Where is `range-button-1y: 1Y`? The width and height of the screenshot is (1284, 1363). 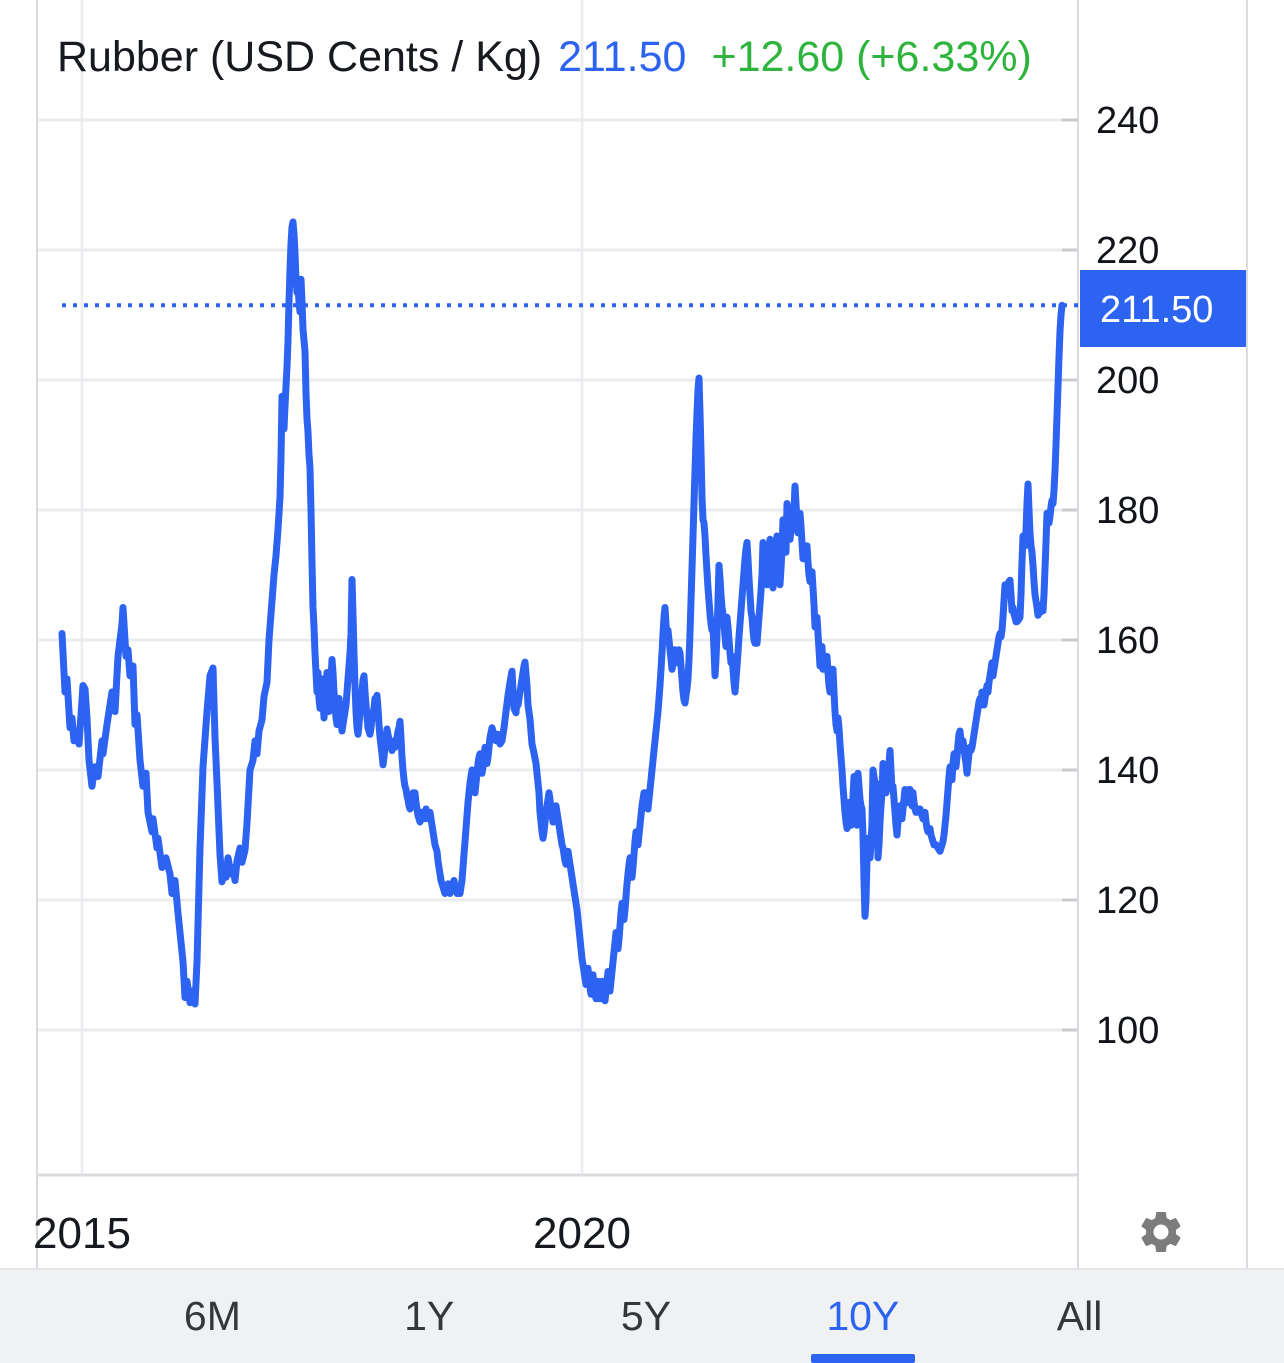 range-button-1y: 1Y is located at coordinates (429, 1316).